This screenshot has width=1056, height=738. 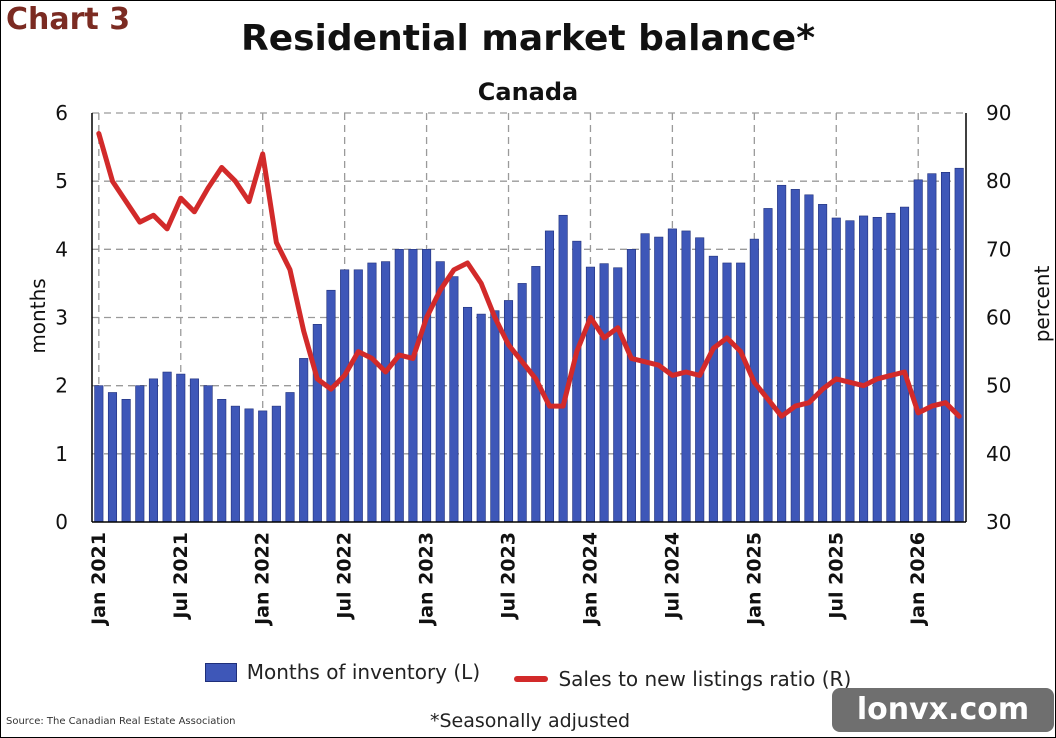 What do you see at coordinates (998, 318) in the screenshot?
I see `y-tick-right: 60` at bounding box center [998, 318].